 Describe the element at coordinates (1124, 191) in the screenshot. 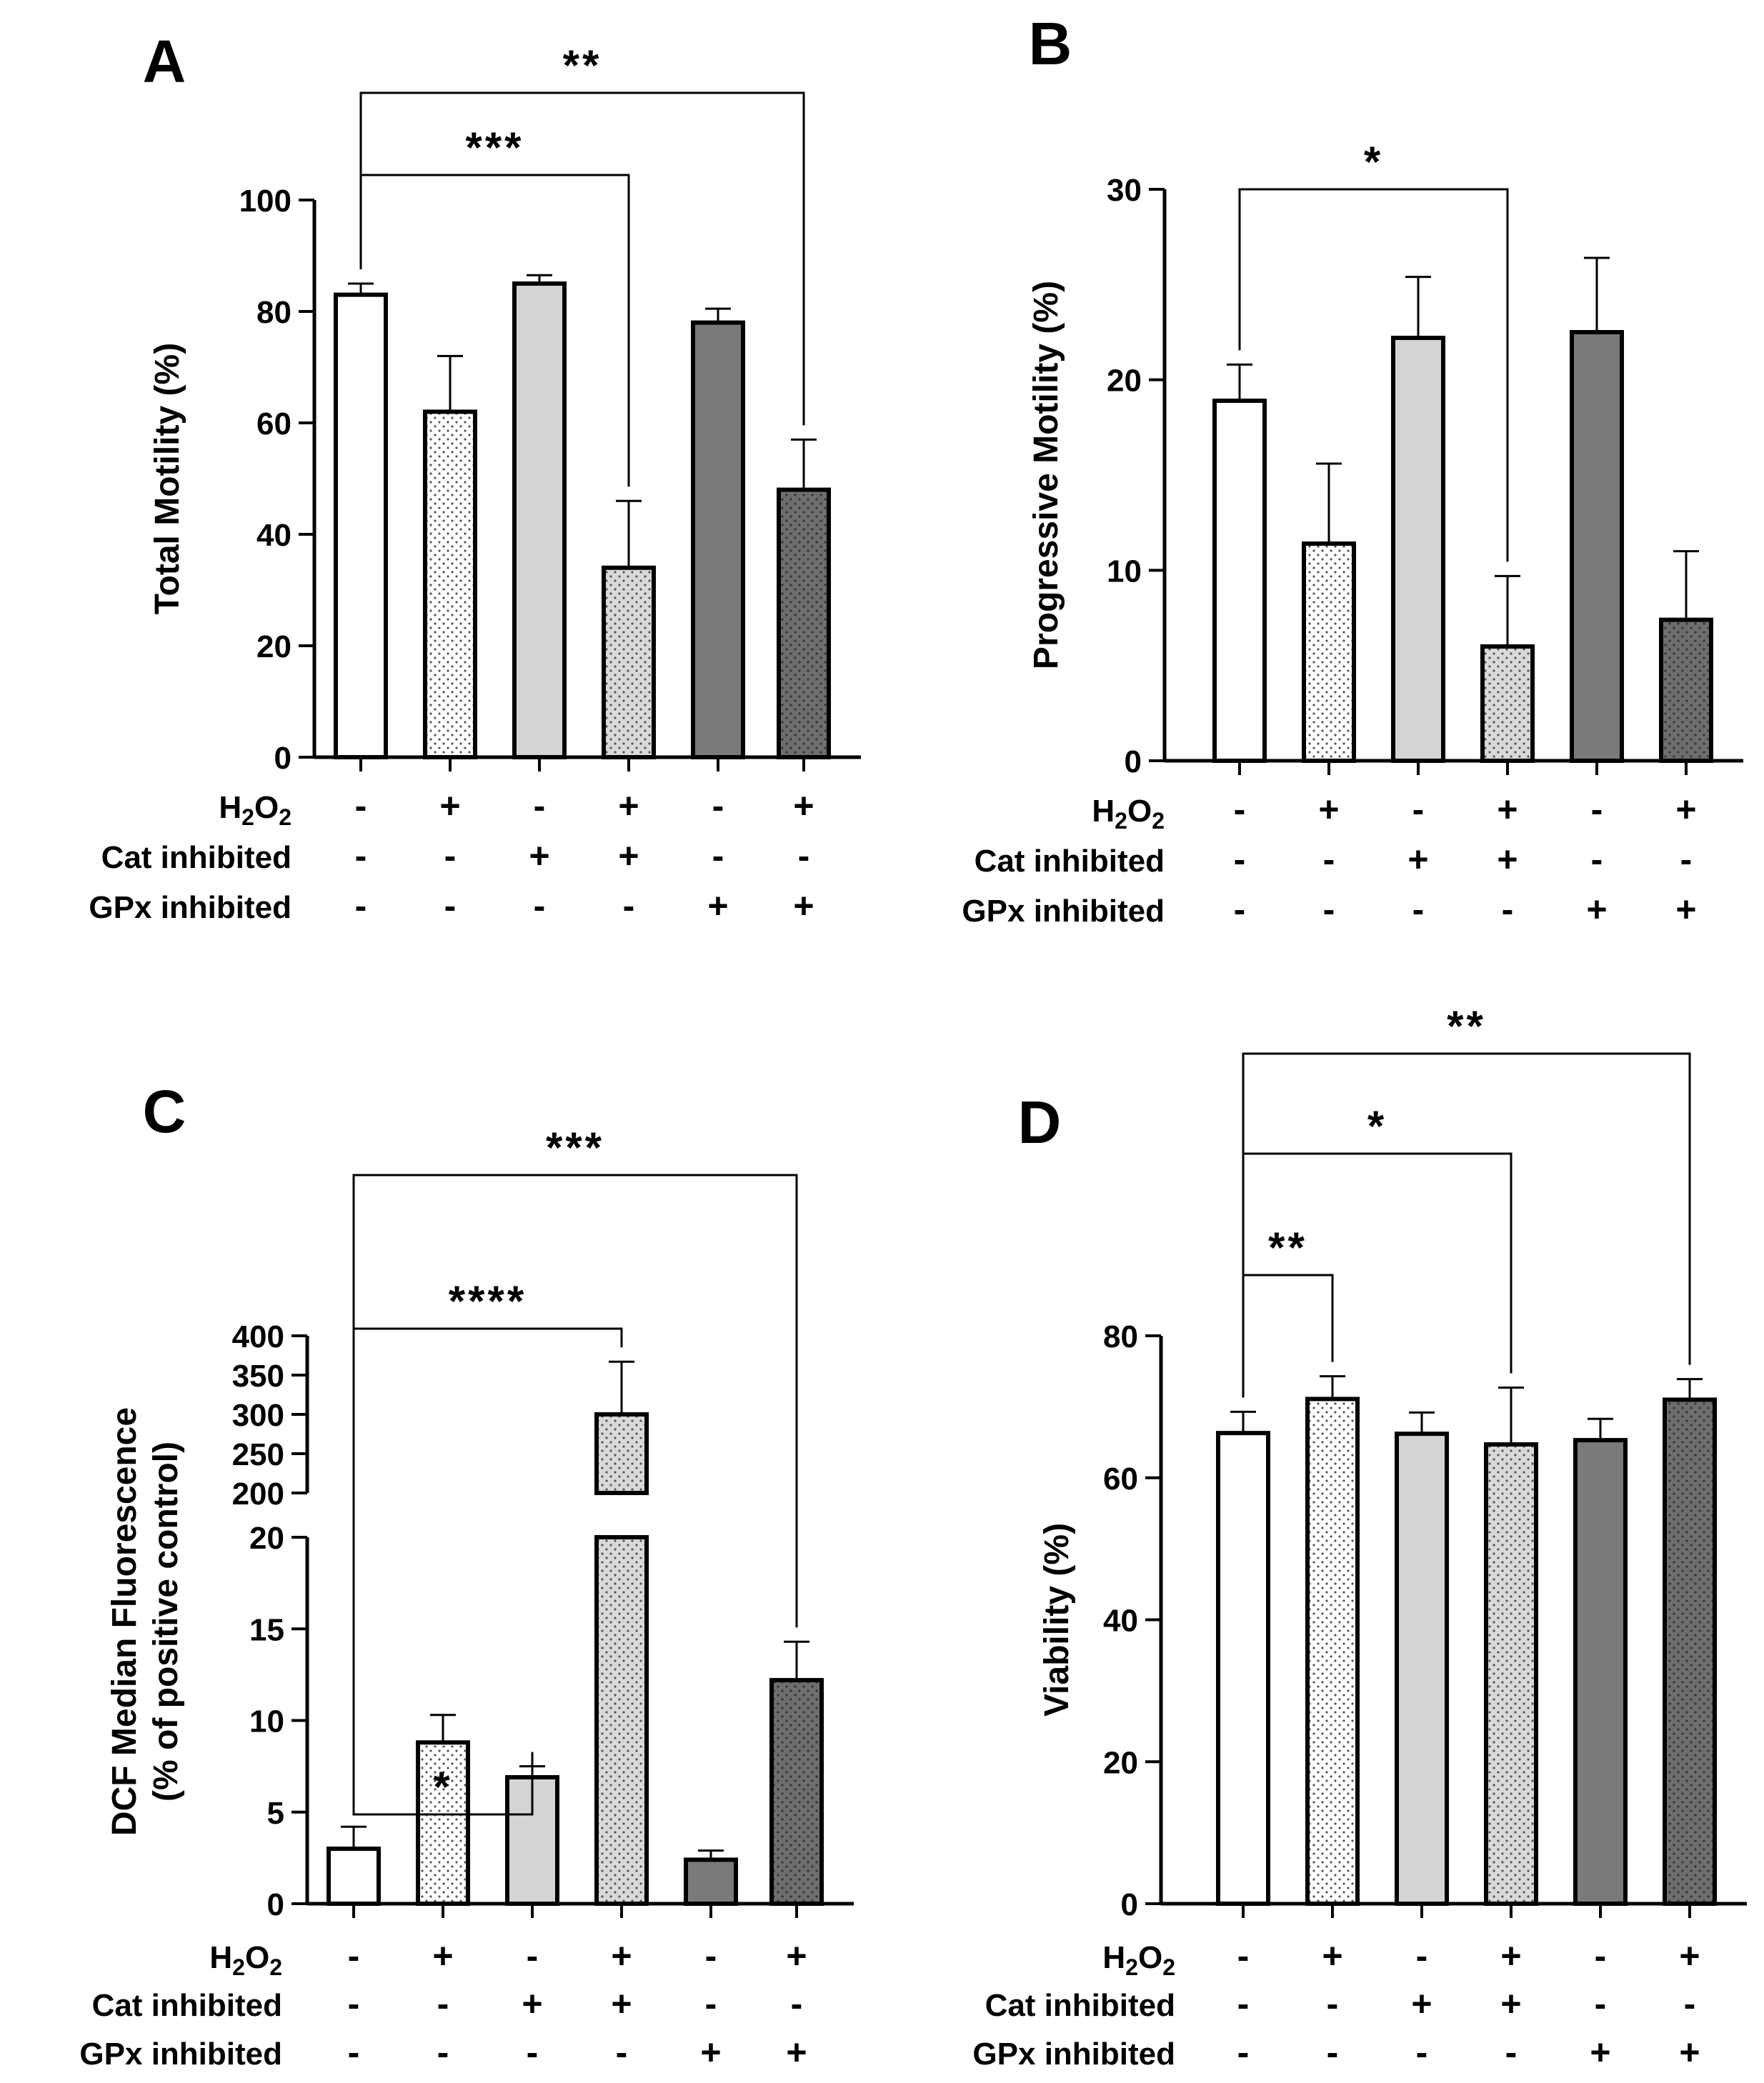

I see `y-tick-label: 30` at that location.